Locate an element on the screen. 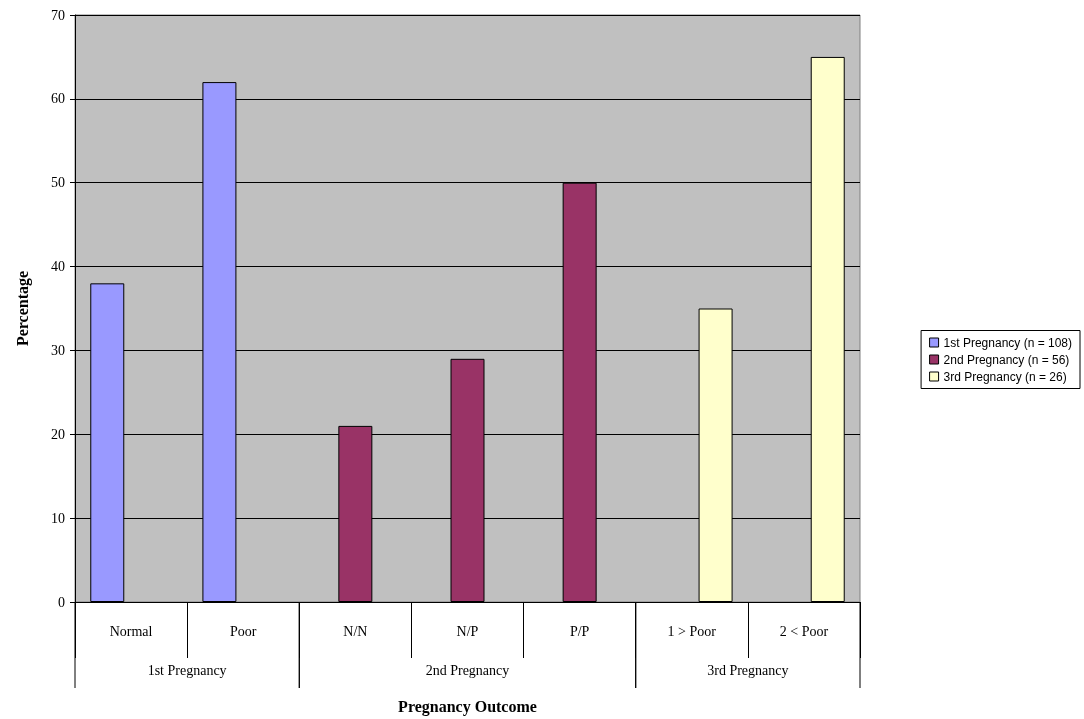  y-axis-title: Percentage is located at coordinates (22, 308).